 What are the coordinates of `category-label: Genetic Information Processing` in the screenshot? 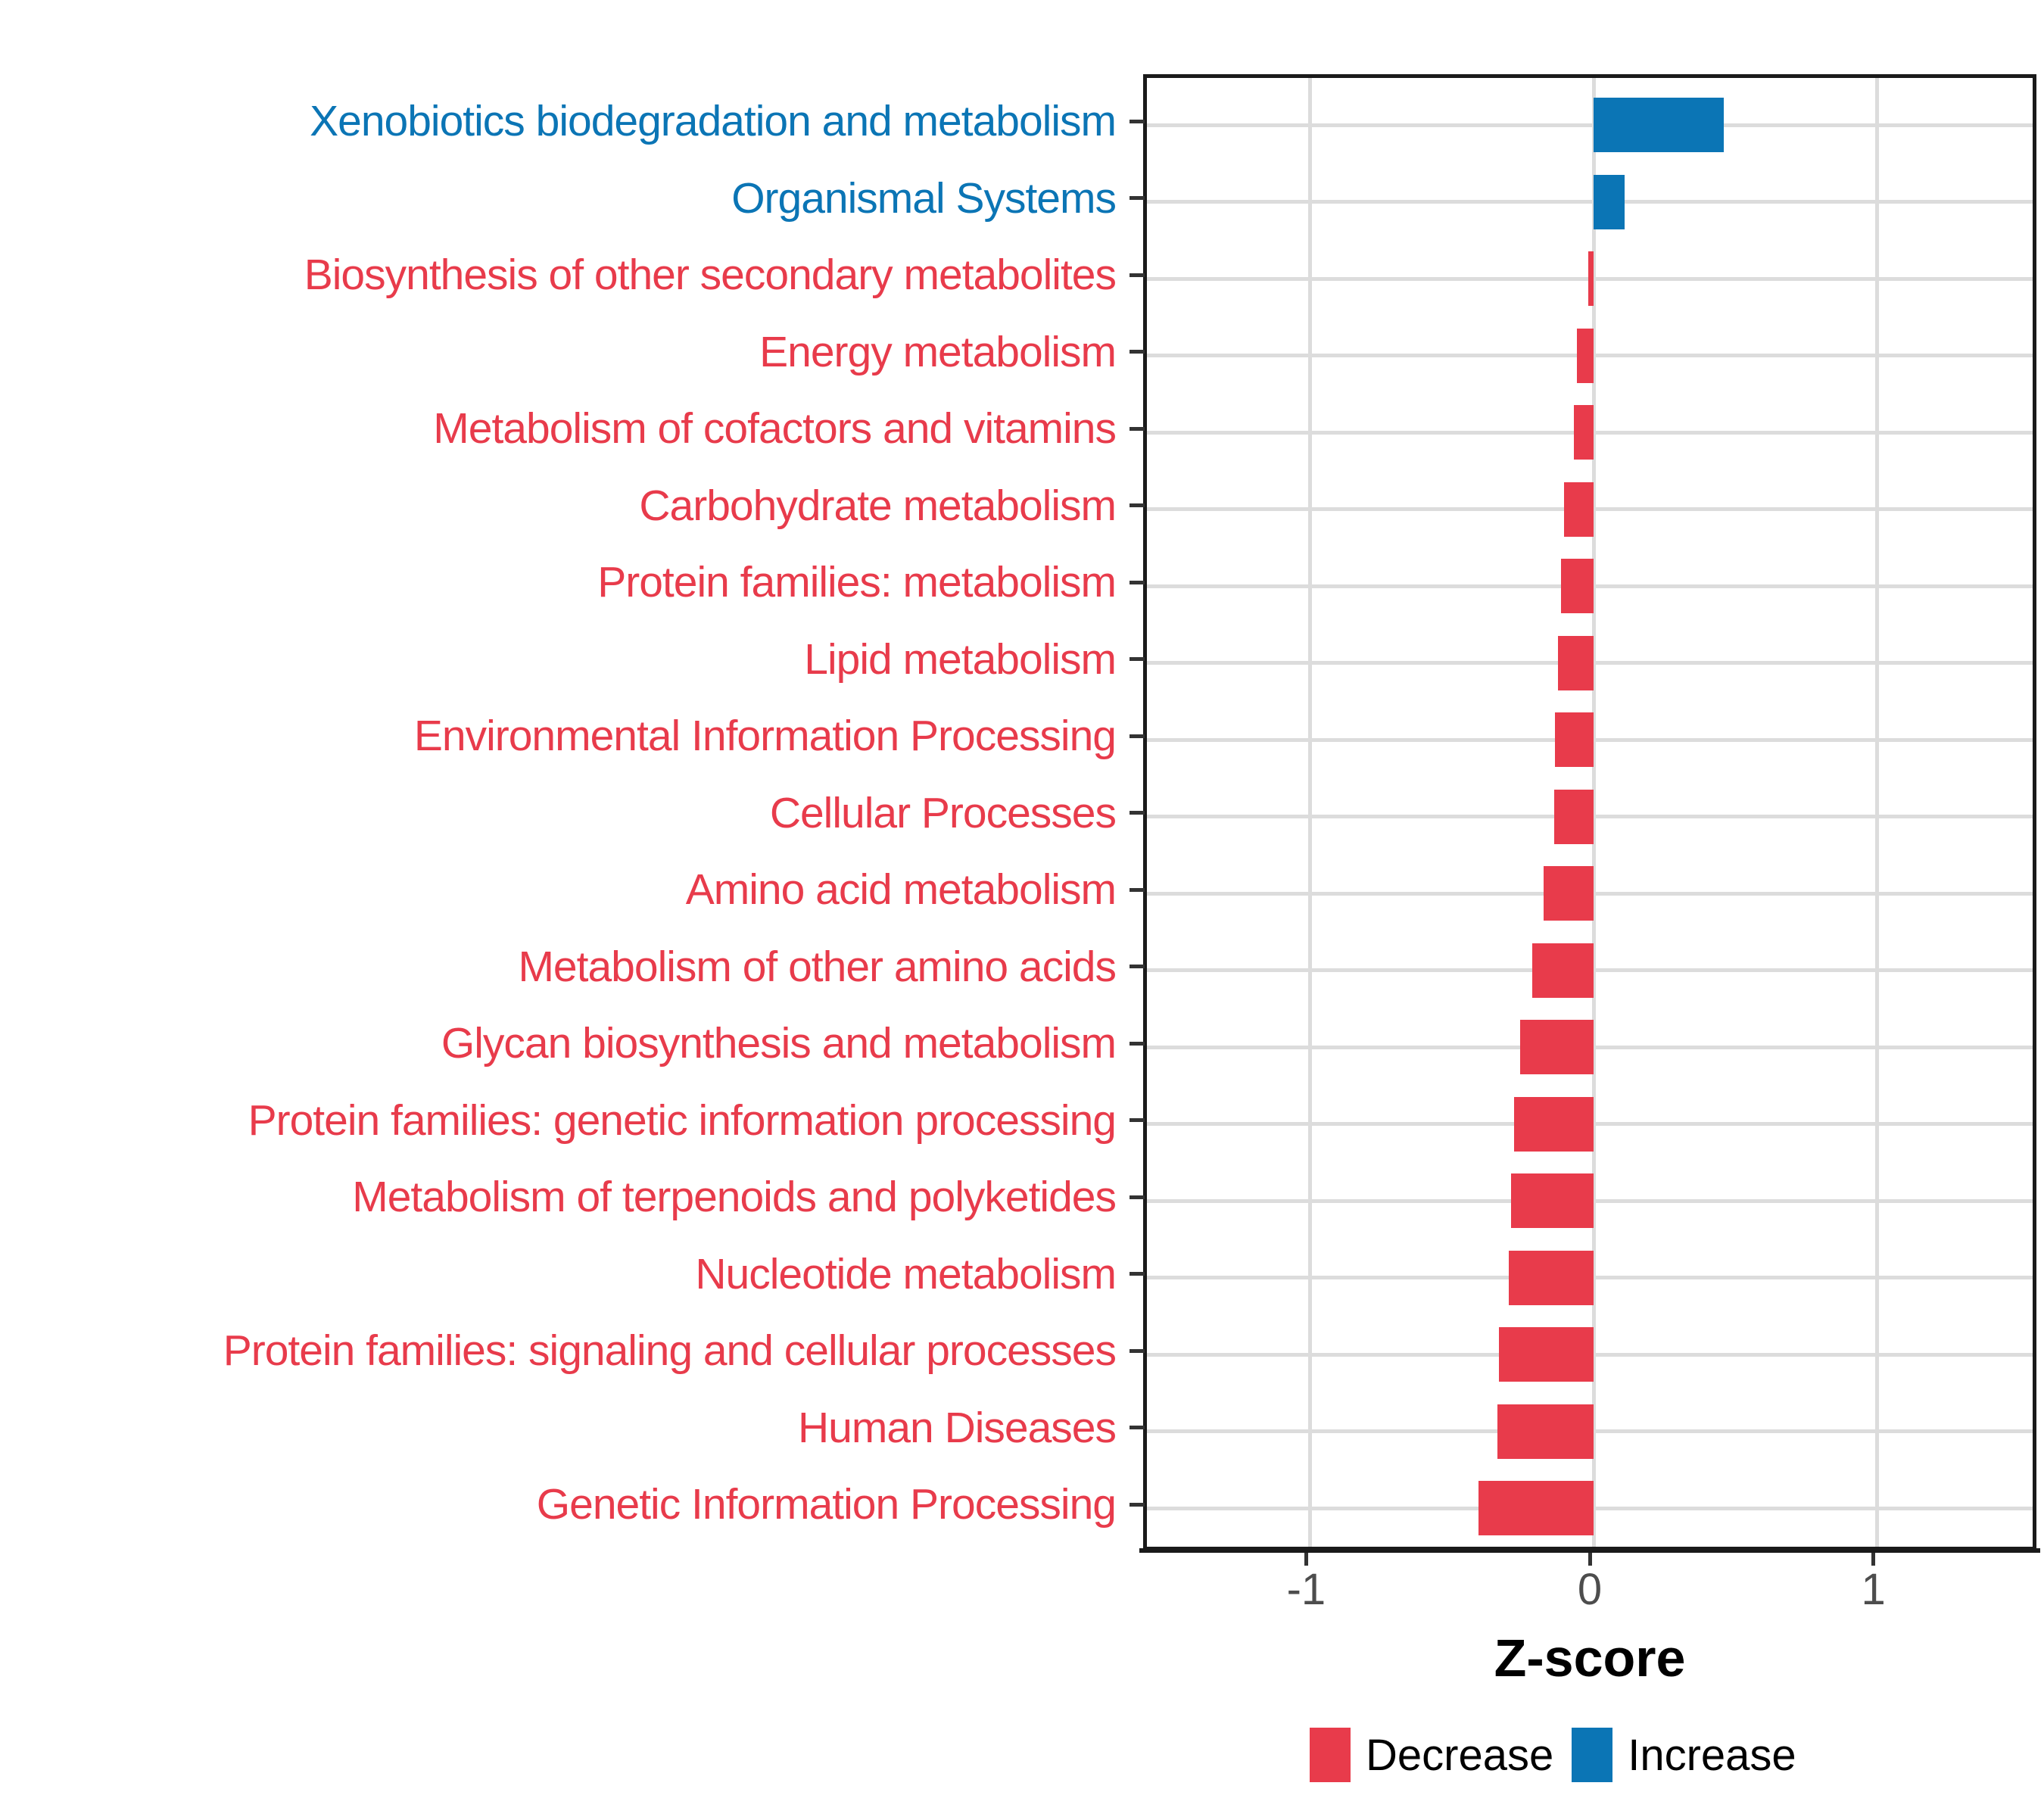 It's located at (826, 1504).